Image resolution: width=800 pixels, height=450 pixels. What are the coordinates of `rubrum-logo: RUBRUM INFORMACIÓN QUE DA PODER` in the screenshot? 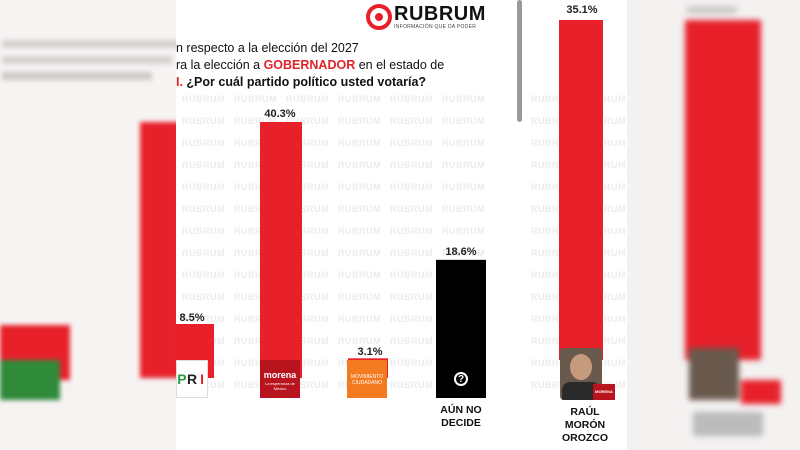 It's located at (426, 17).